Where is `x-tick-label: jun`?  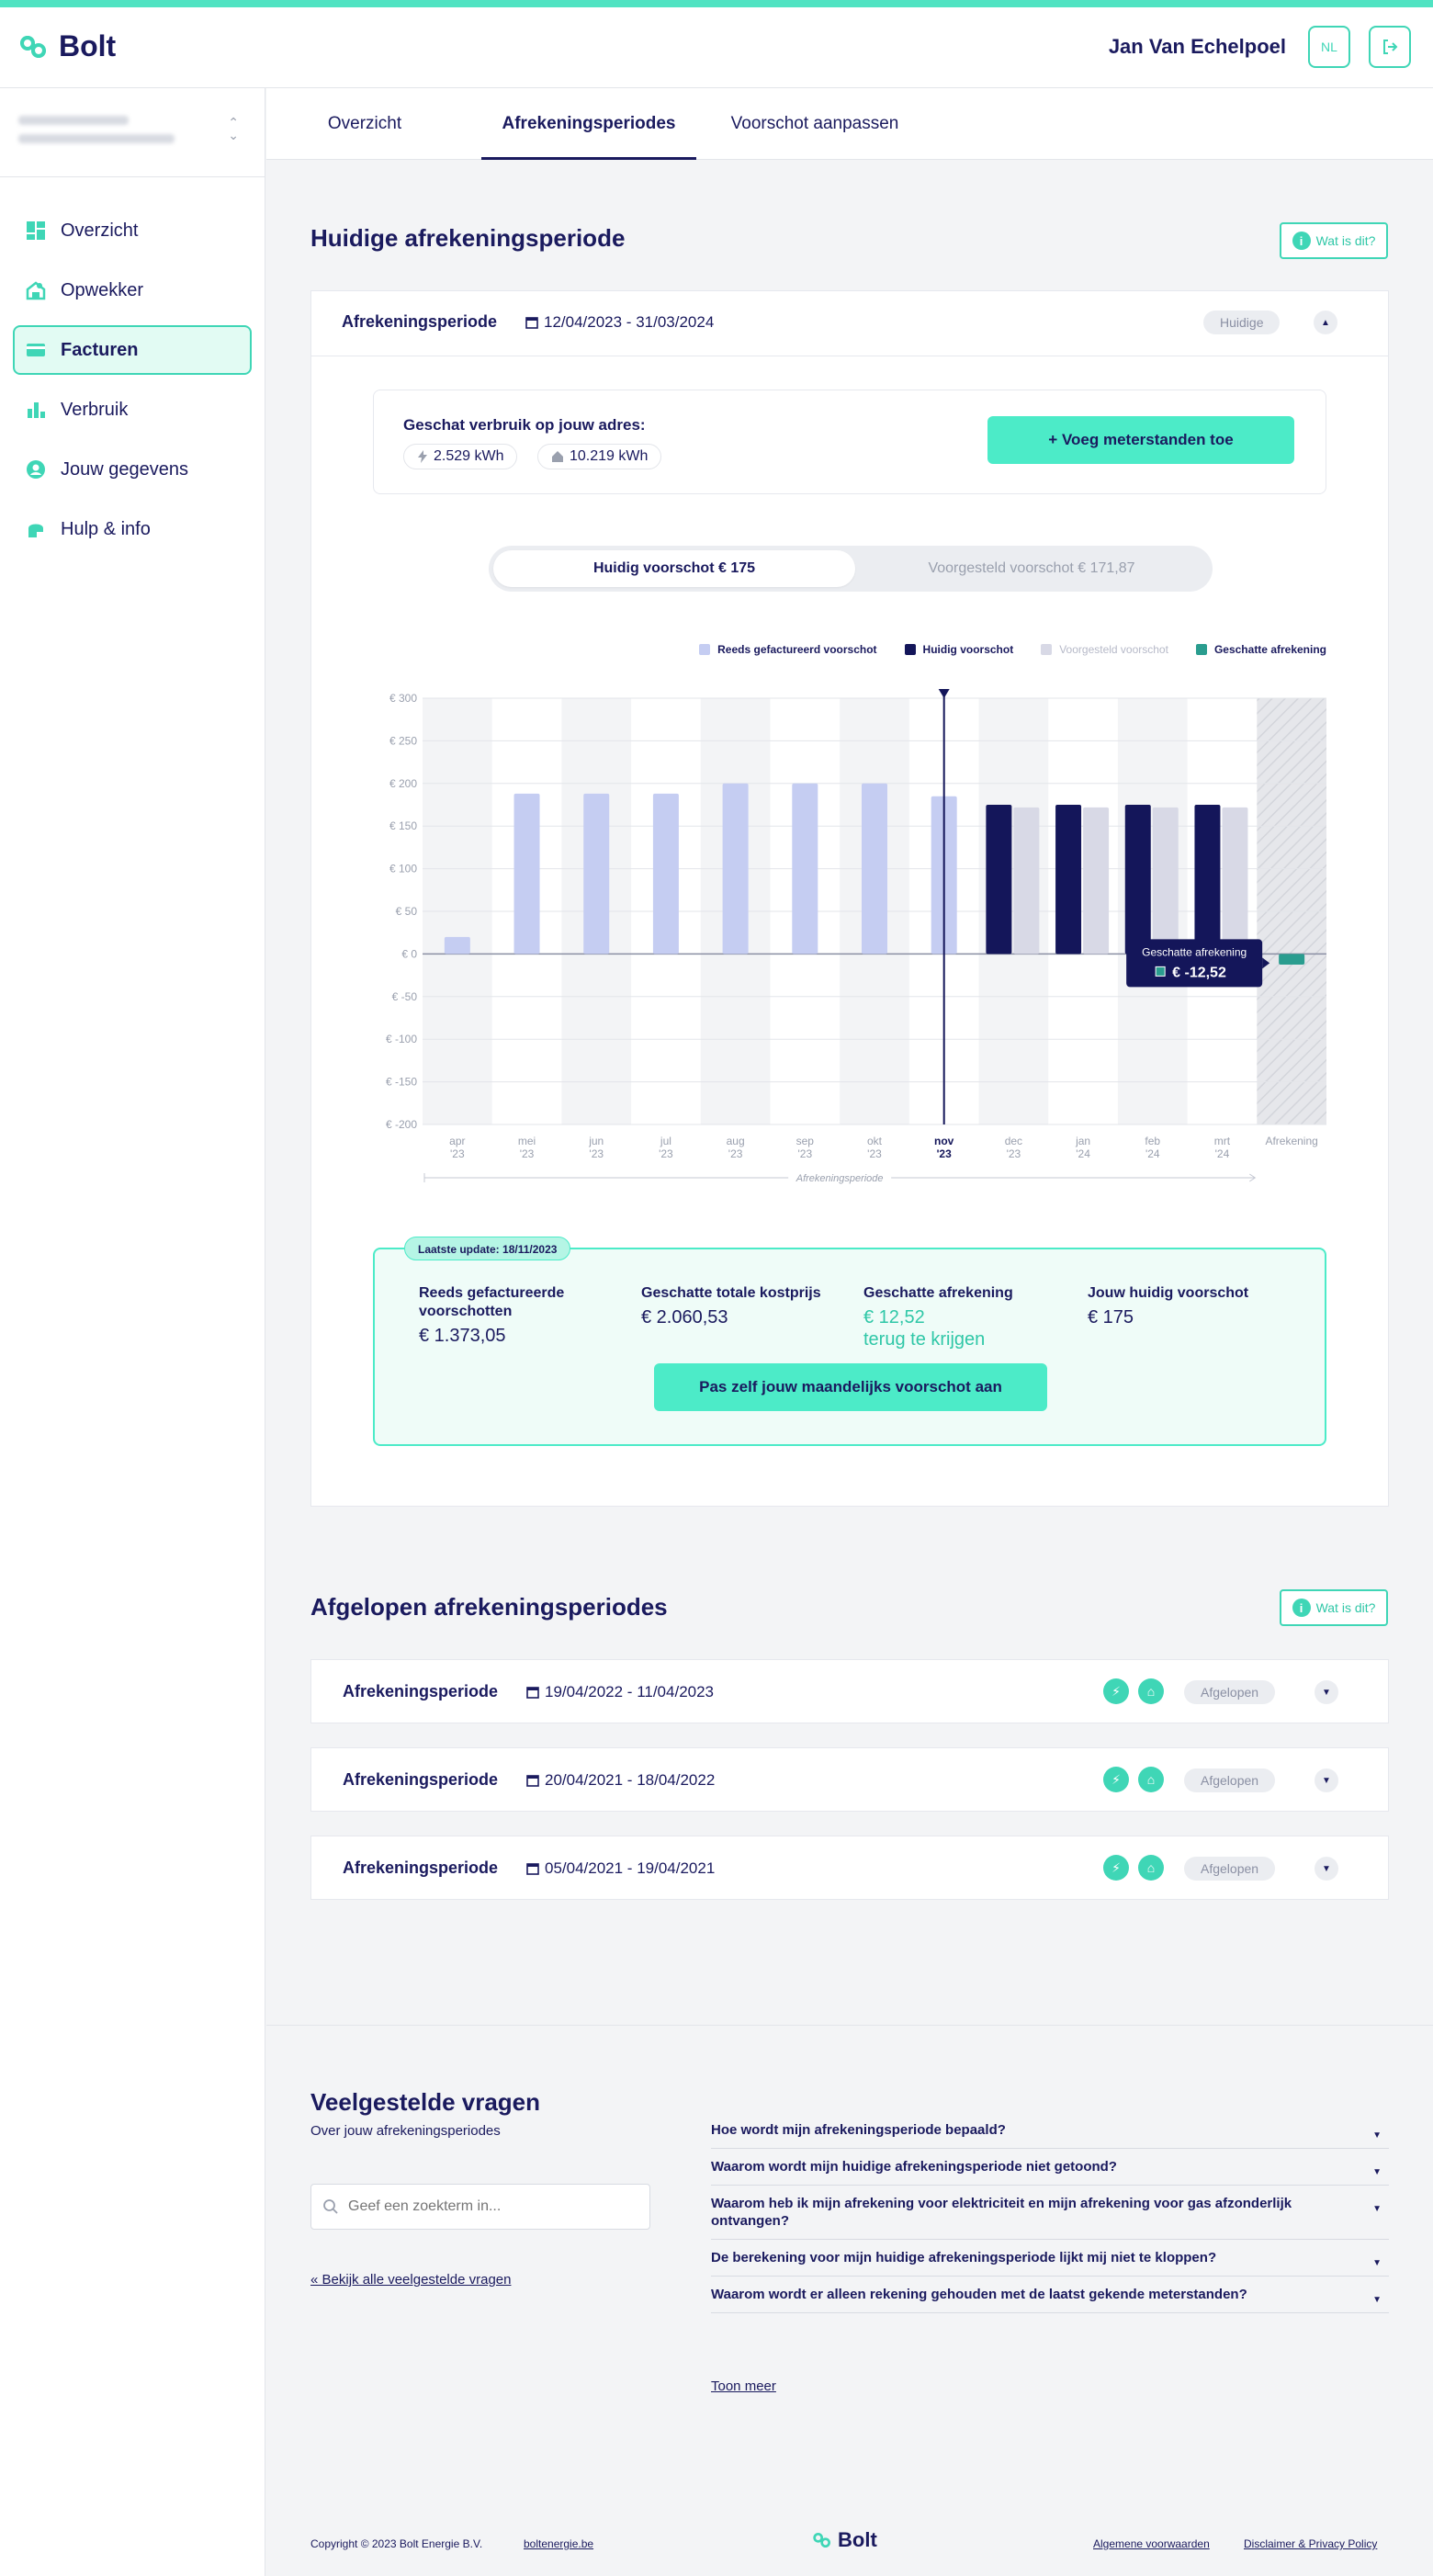 x-tick-label: jun is located at coordinates (596, 1141).